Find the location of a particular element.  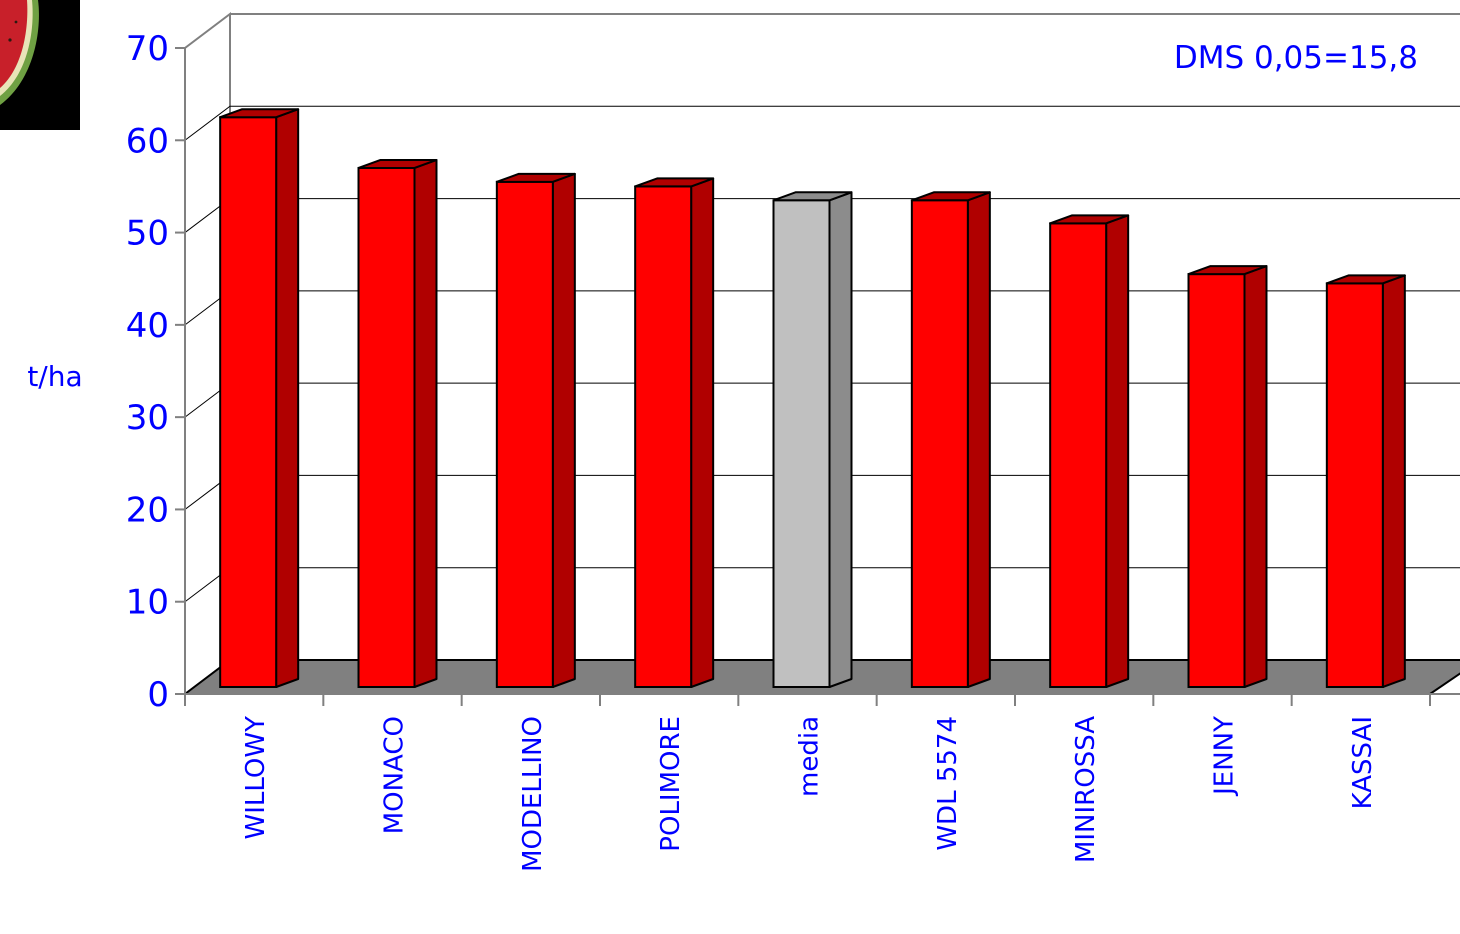

y-tick-label: 70 is located at coordinates (147, 49).